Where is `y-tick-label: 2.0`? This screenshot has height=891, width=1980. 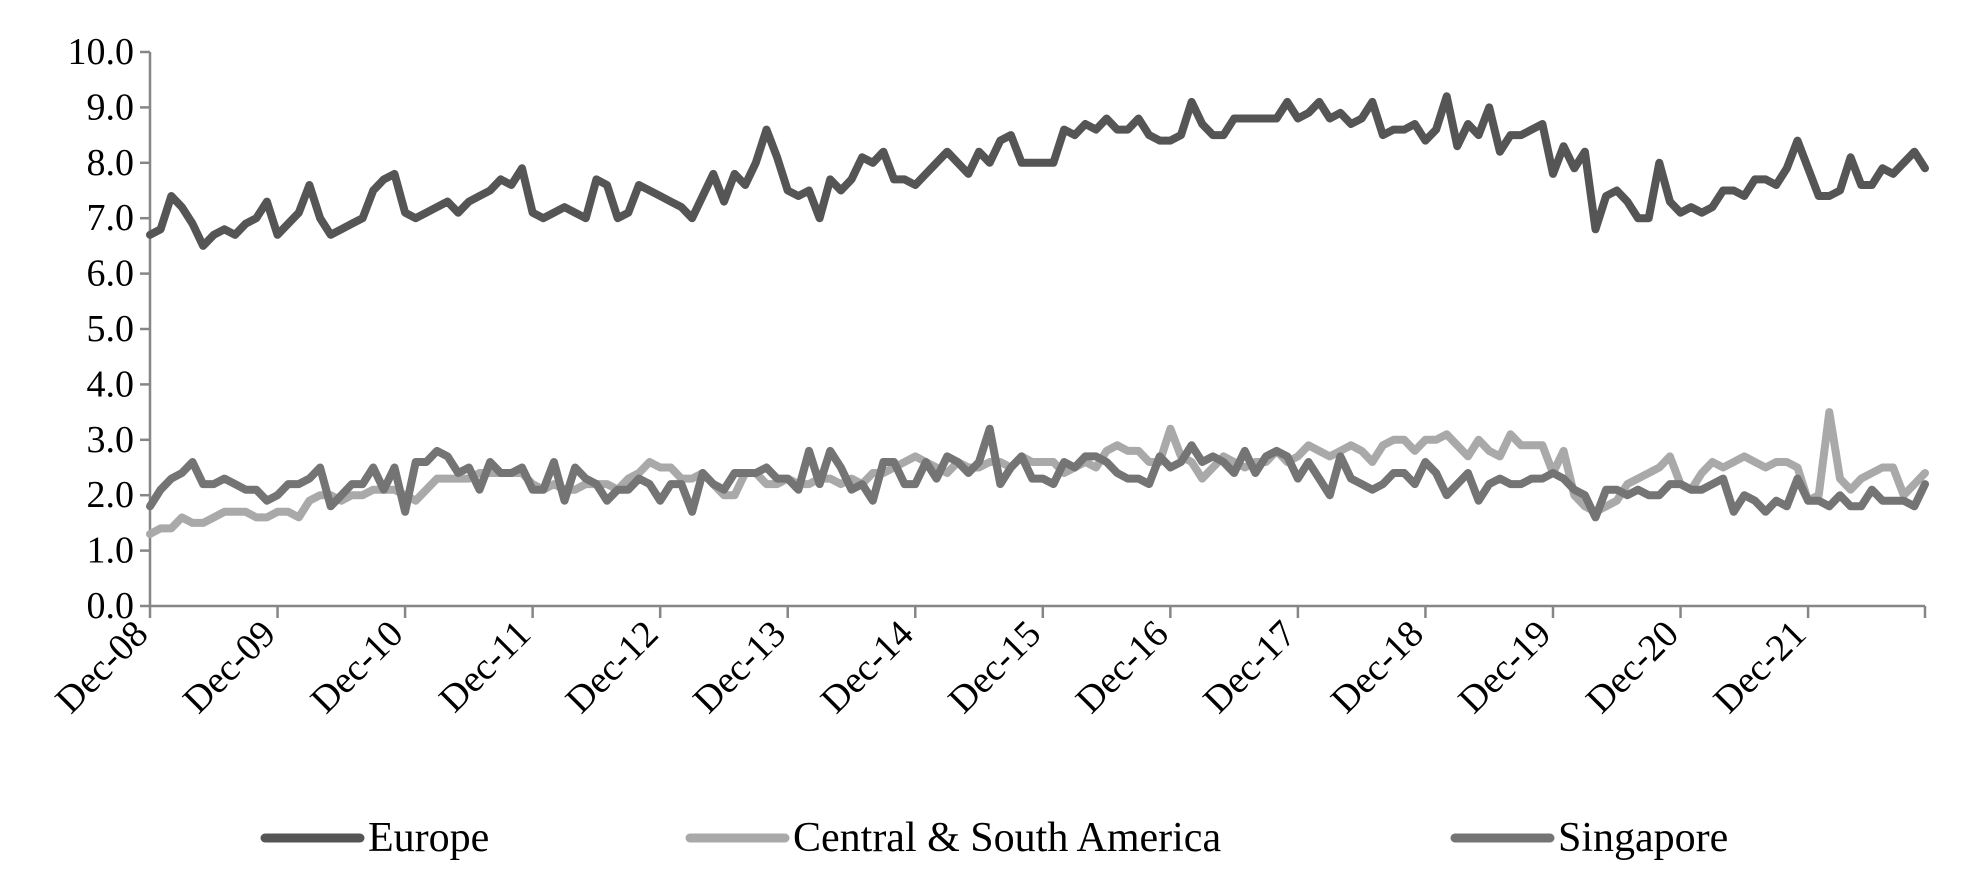
y-tick-label: 2.0 is located at coordinates (111, 495).